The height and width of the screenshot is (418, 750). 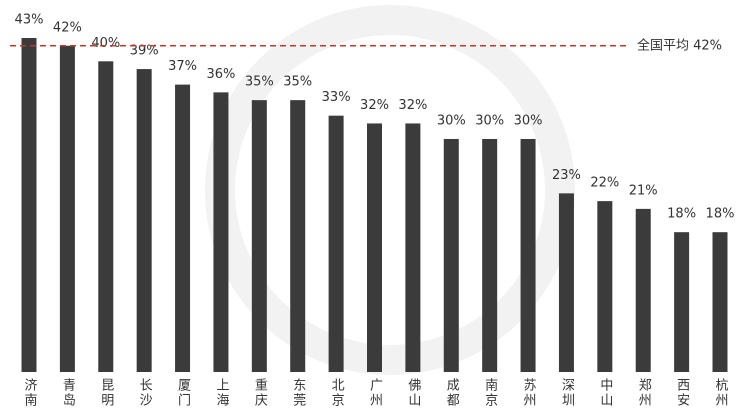 What do you see at coordinates (604, 183) in the screenshot?
I see `value-label: 22%` at bounding box center [604, 183].